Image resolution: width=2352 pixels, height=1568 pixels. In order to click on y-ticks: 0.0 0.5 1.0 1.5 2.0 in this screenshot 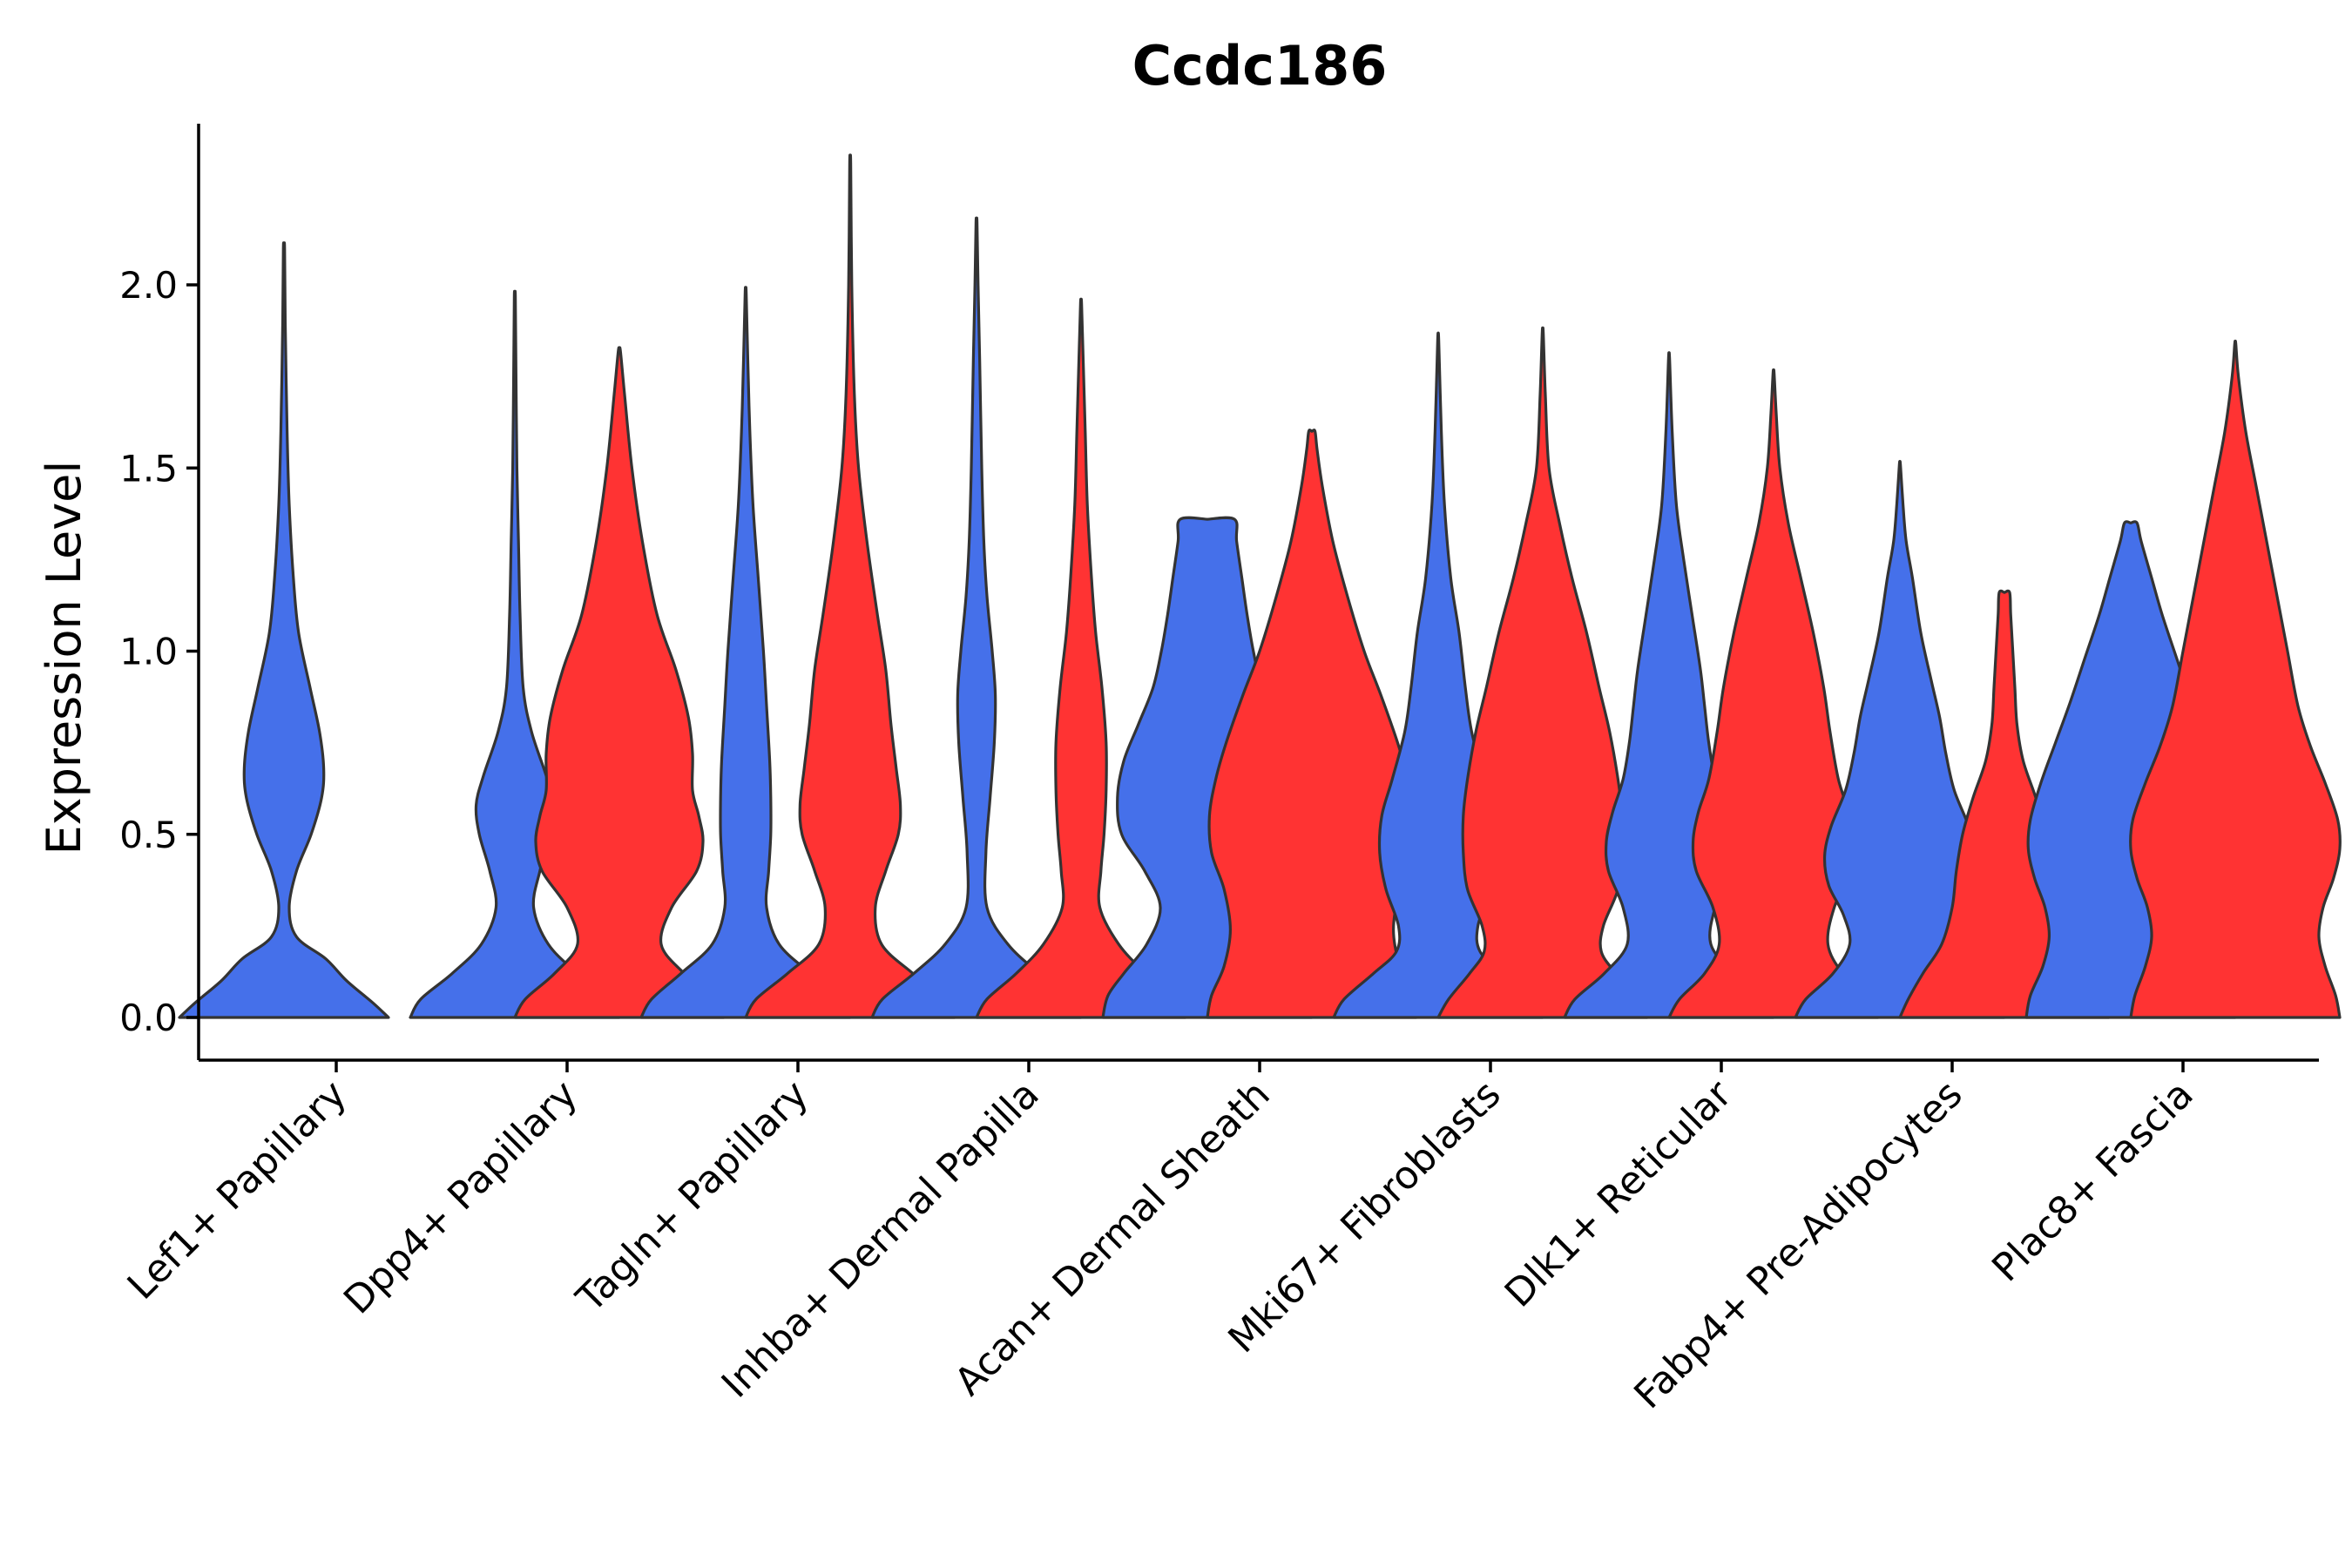, I will do `click(159, 651)`.